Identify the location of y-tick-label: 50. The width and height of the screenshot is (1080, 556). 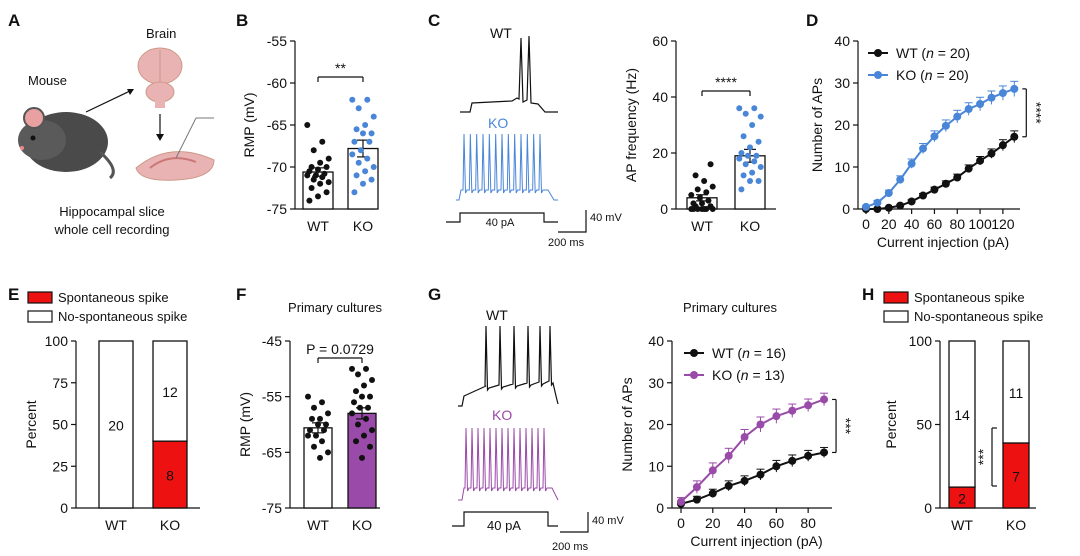
(924, 425).